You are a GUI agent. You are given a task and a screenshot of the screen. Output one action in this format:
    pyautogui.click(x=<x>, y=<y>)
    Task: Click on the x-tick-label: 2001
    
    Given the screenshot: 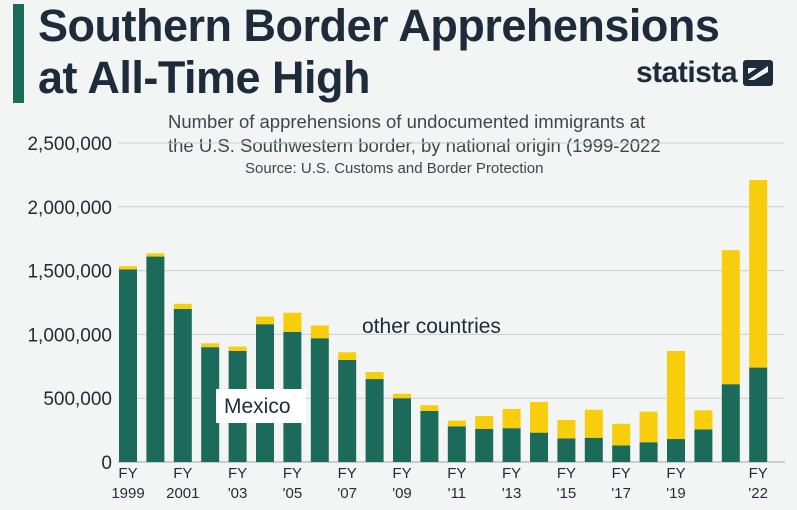 What is the action you would take?
    pyautogui.click(x=182, y=493)
    